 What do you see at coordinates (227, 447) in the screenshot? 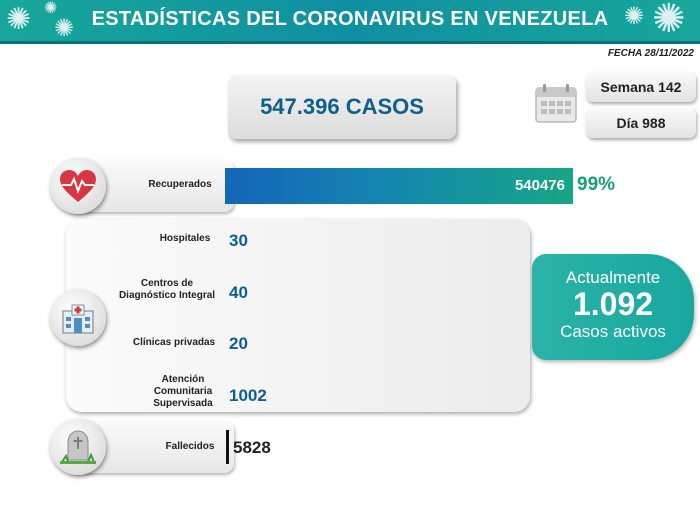
I see `deceased-bar` at bounding box center [227, 447].